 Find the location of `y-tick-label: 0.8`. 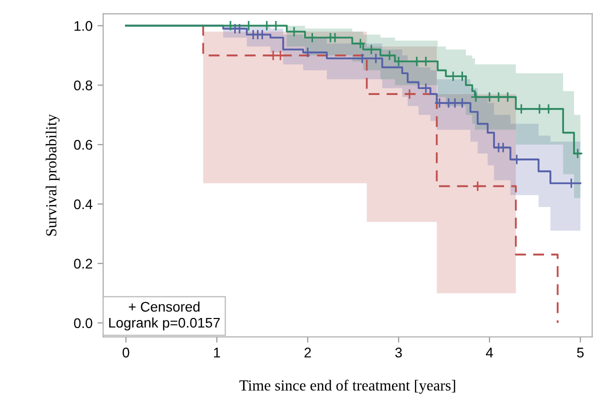

y-tick-label: 0.8 is located at coordinates (83, 85).